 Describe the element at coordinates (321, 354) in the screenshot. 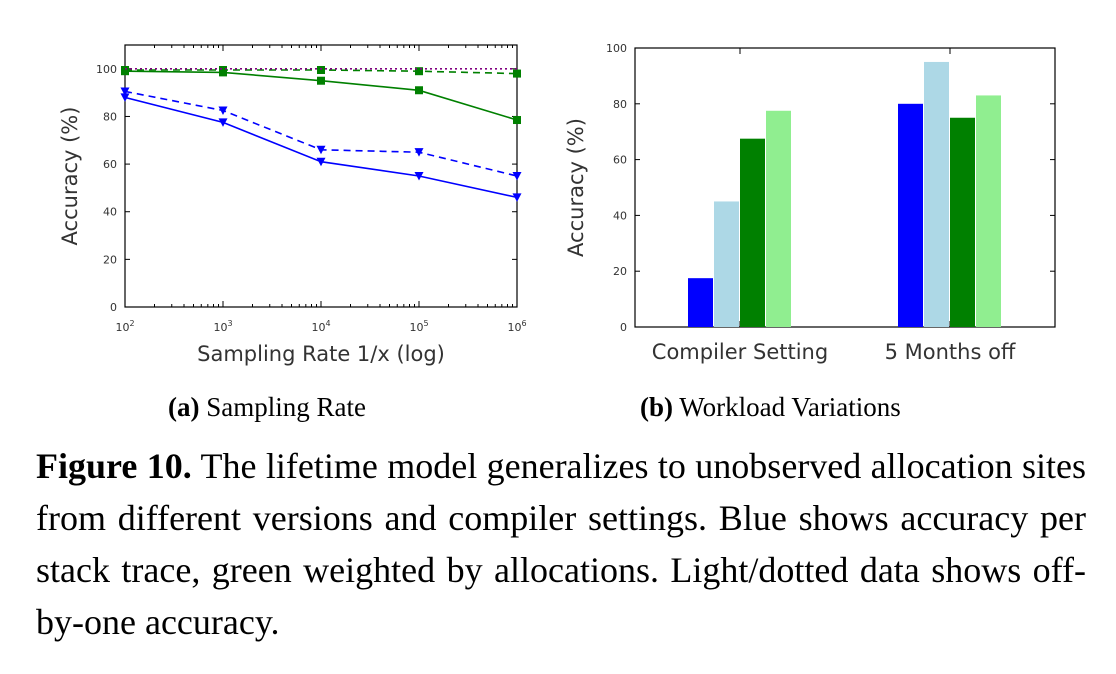

I see `x-axis-label: Sampling Rate 1/x (log)` at that location.